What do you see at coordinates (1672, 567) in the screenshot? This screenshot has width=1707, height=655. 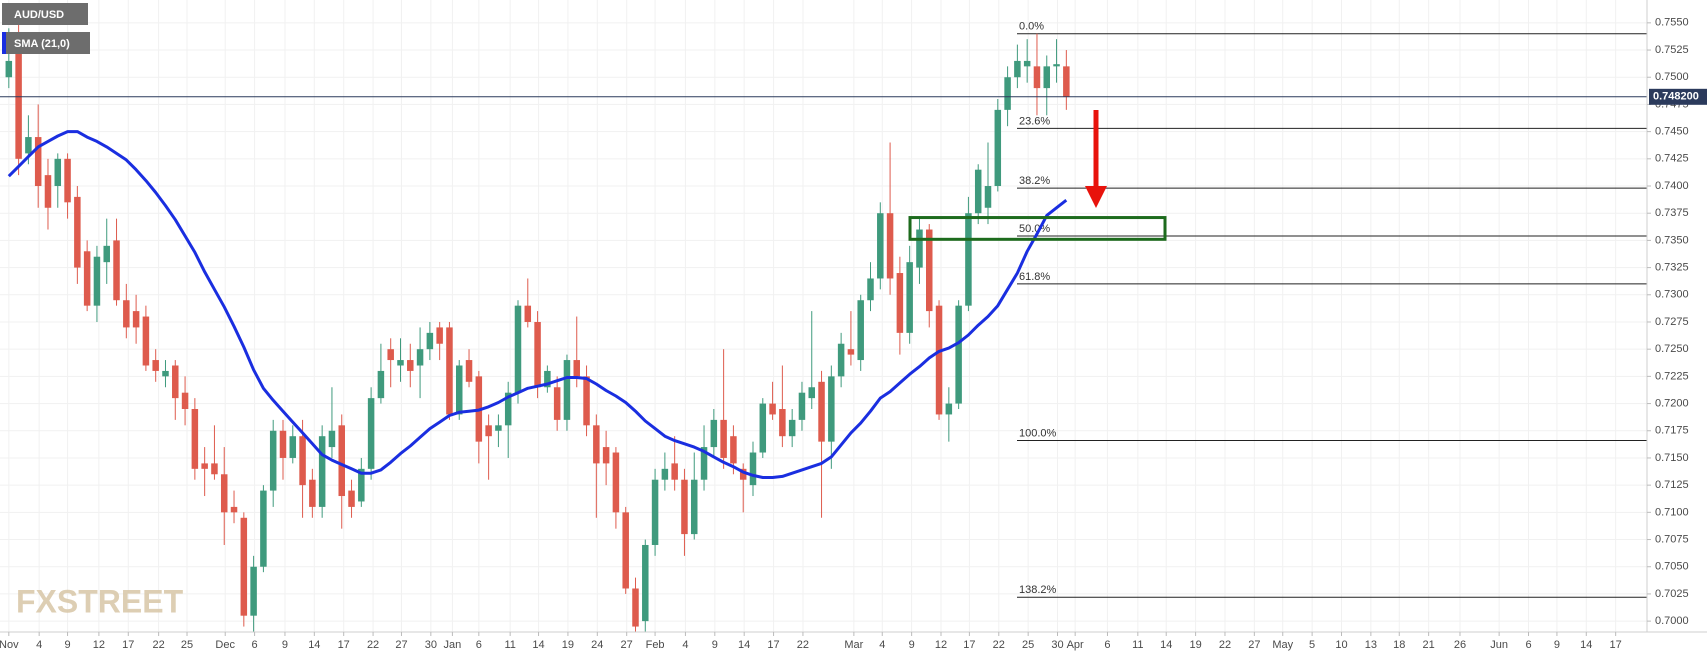 I see `y-tick-label: 0.7050` at bounding box center [1672, 567].